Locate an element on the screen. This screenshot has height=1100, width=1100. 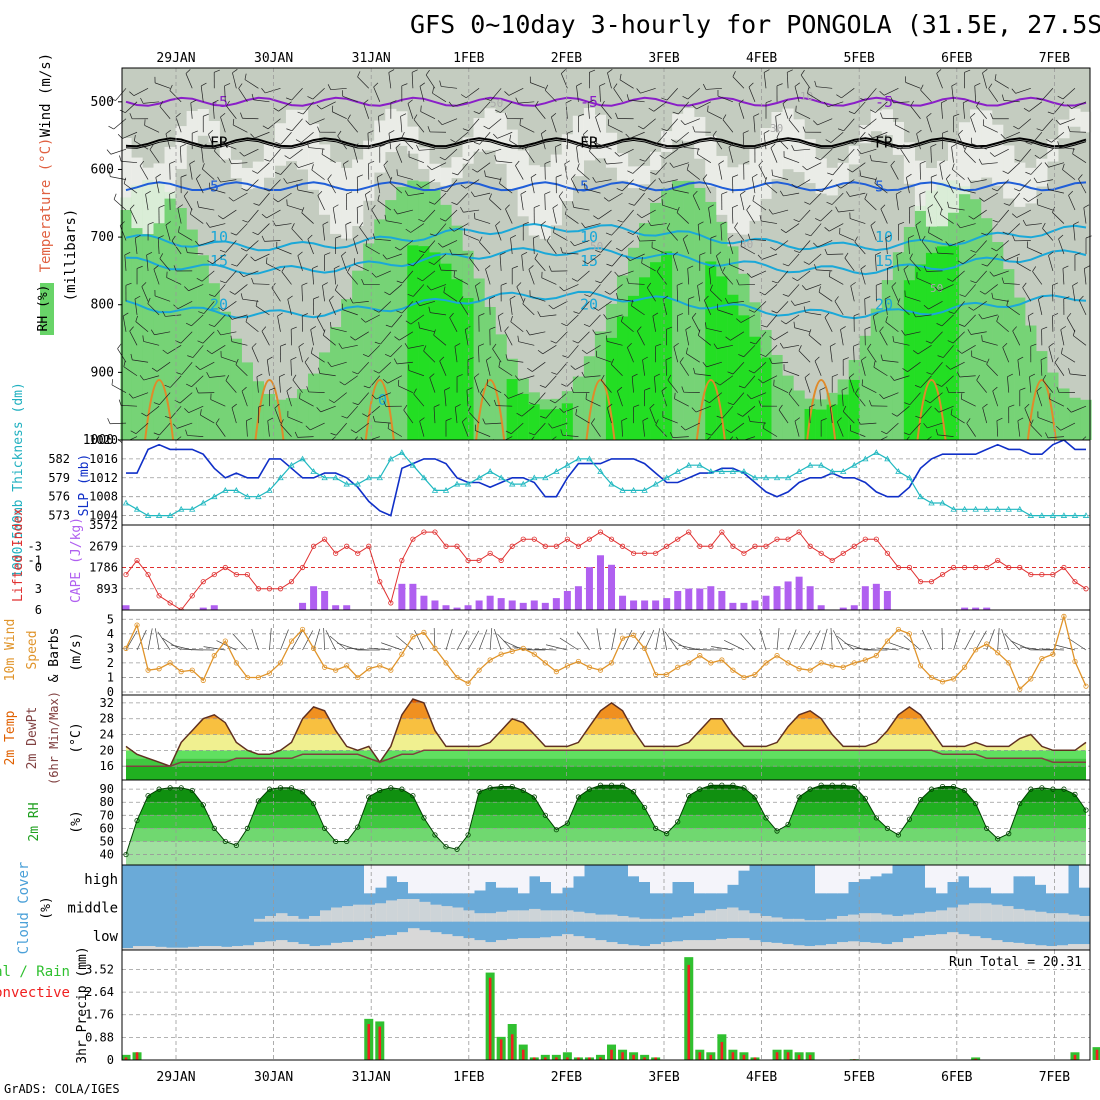
li-line-point is located at coordinates (931, 582).